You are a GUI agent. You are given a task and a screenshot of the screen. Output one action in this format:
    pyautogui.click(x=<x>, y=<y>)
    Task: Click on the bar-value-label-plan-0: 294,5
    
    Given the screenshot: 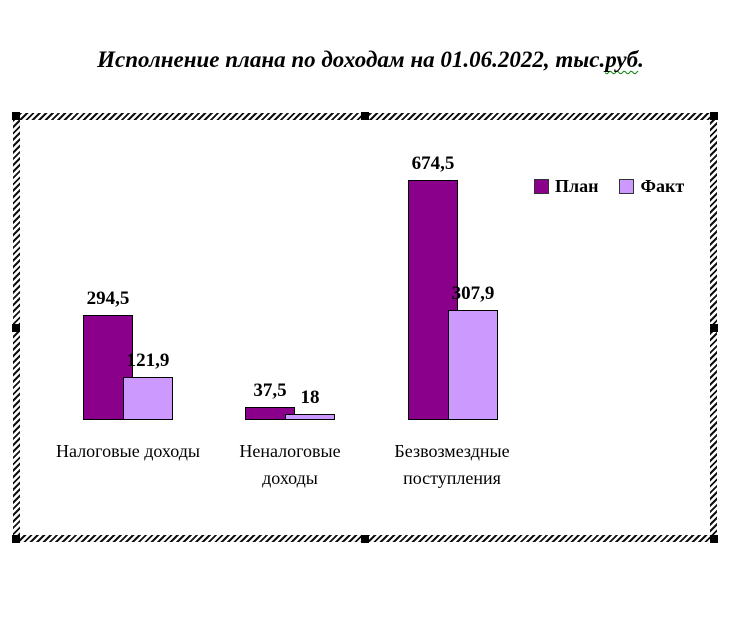 What is the action you would take?
    pyautogui.click(x=108, y=298)
    